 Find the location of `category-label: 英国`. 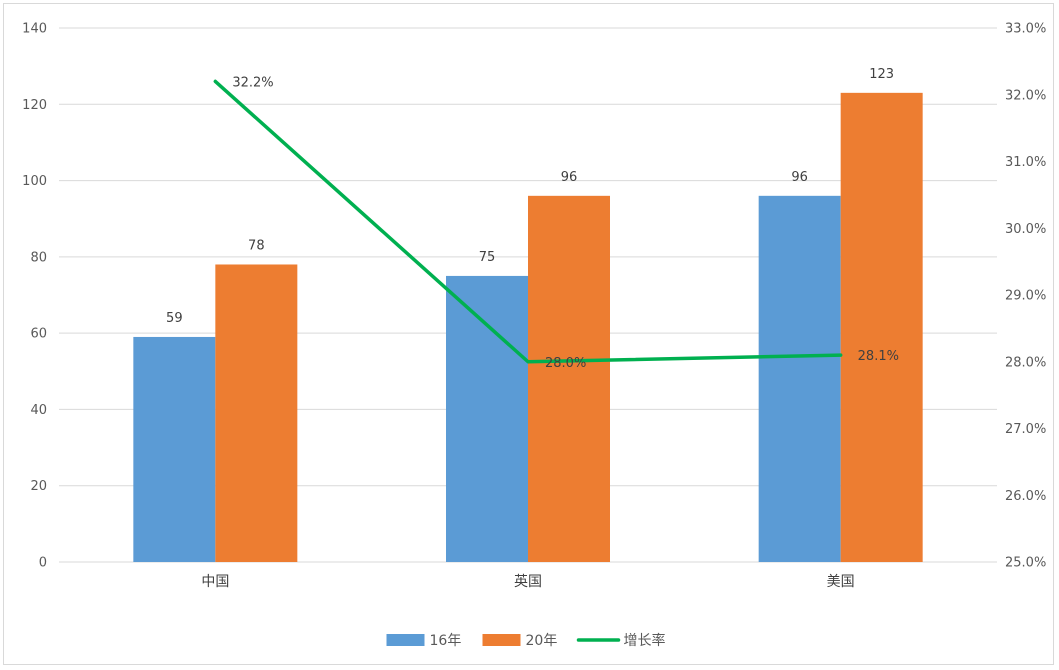

category-label: 英国 is located at coordinates (528, 581).